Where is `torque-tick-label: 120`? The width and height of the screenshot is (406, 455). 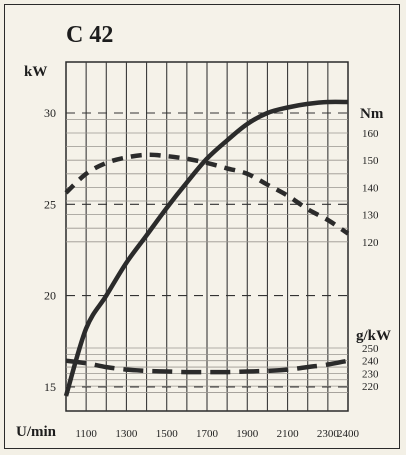
torque-tick-label: 120 is located at coordinates (370, 243).